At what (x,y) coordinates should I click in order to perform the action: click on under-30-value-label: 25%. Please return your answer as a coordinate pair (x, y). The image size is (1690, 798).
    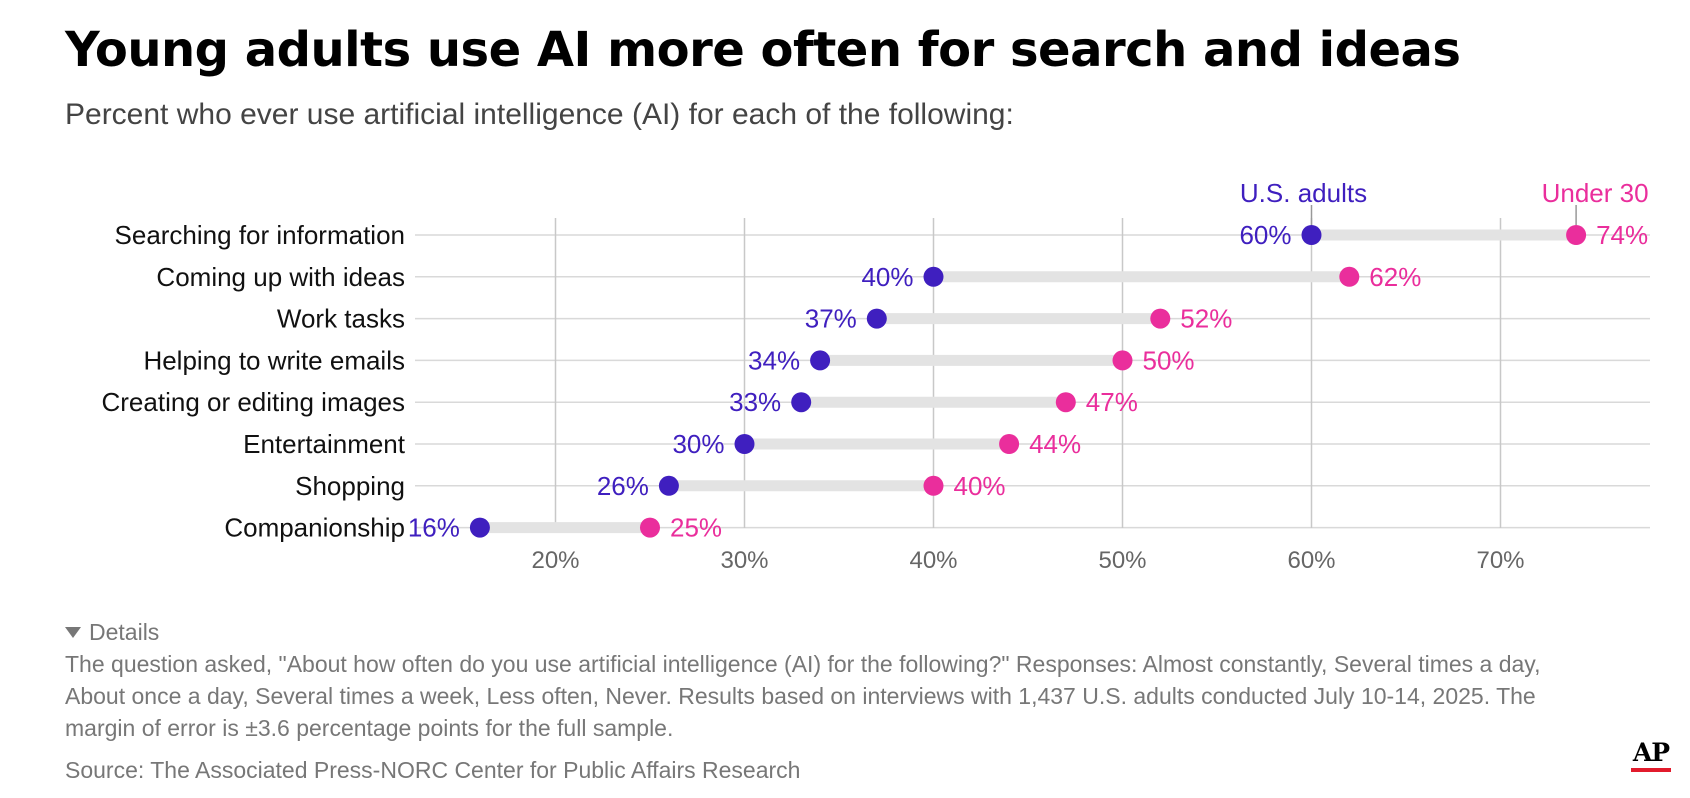
    Looking at the image, I should click on (696, 528).